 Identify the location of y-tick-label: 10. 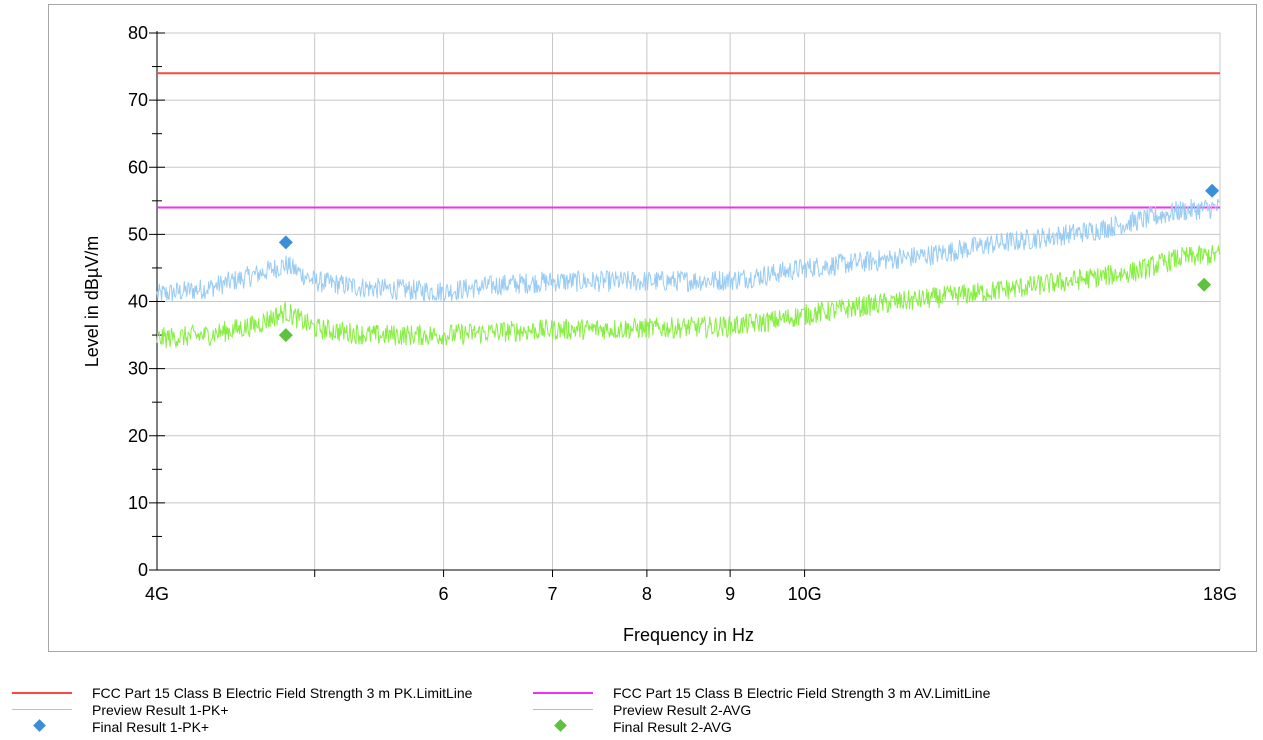
(138, 503).